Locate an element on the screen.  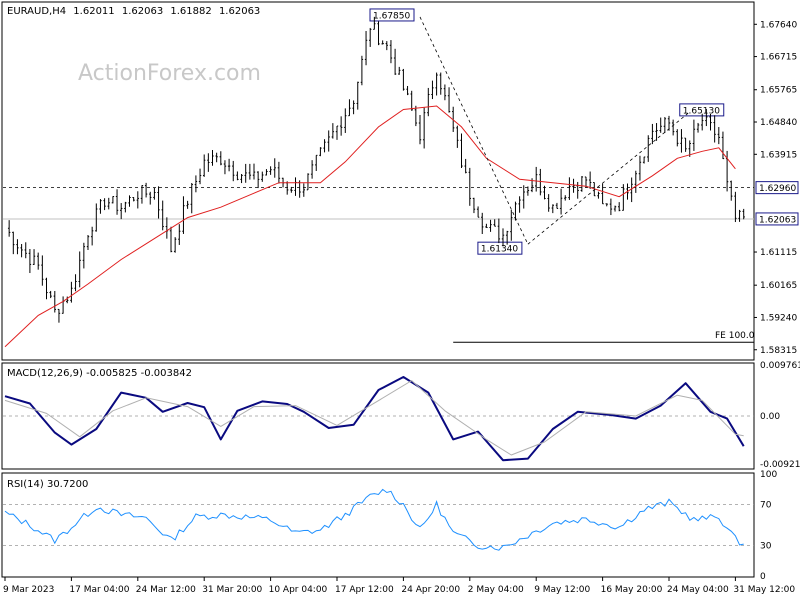
ohlc-high: 1.62063 is located at coordinates (142, 11).